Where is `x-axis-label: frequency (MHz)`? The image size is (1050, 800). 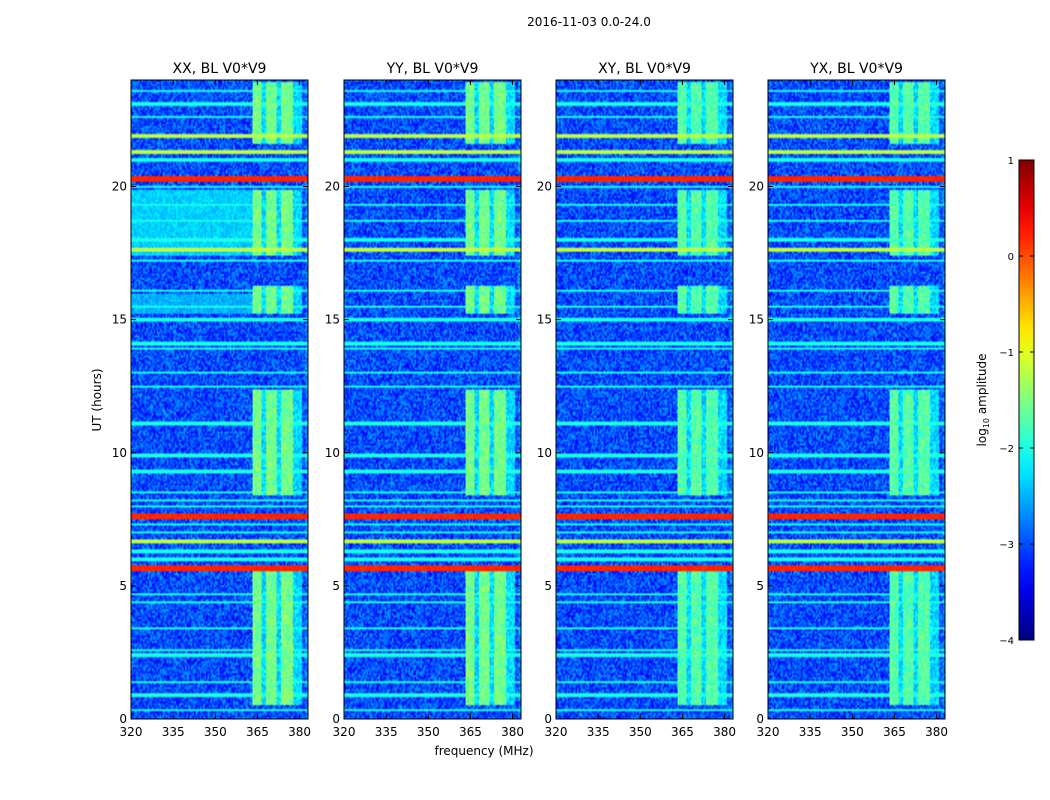
x-axis-label: frequency (MHz) is located at coordinates (483, 751).